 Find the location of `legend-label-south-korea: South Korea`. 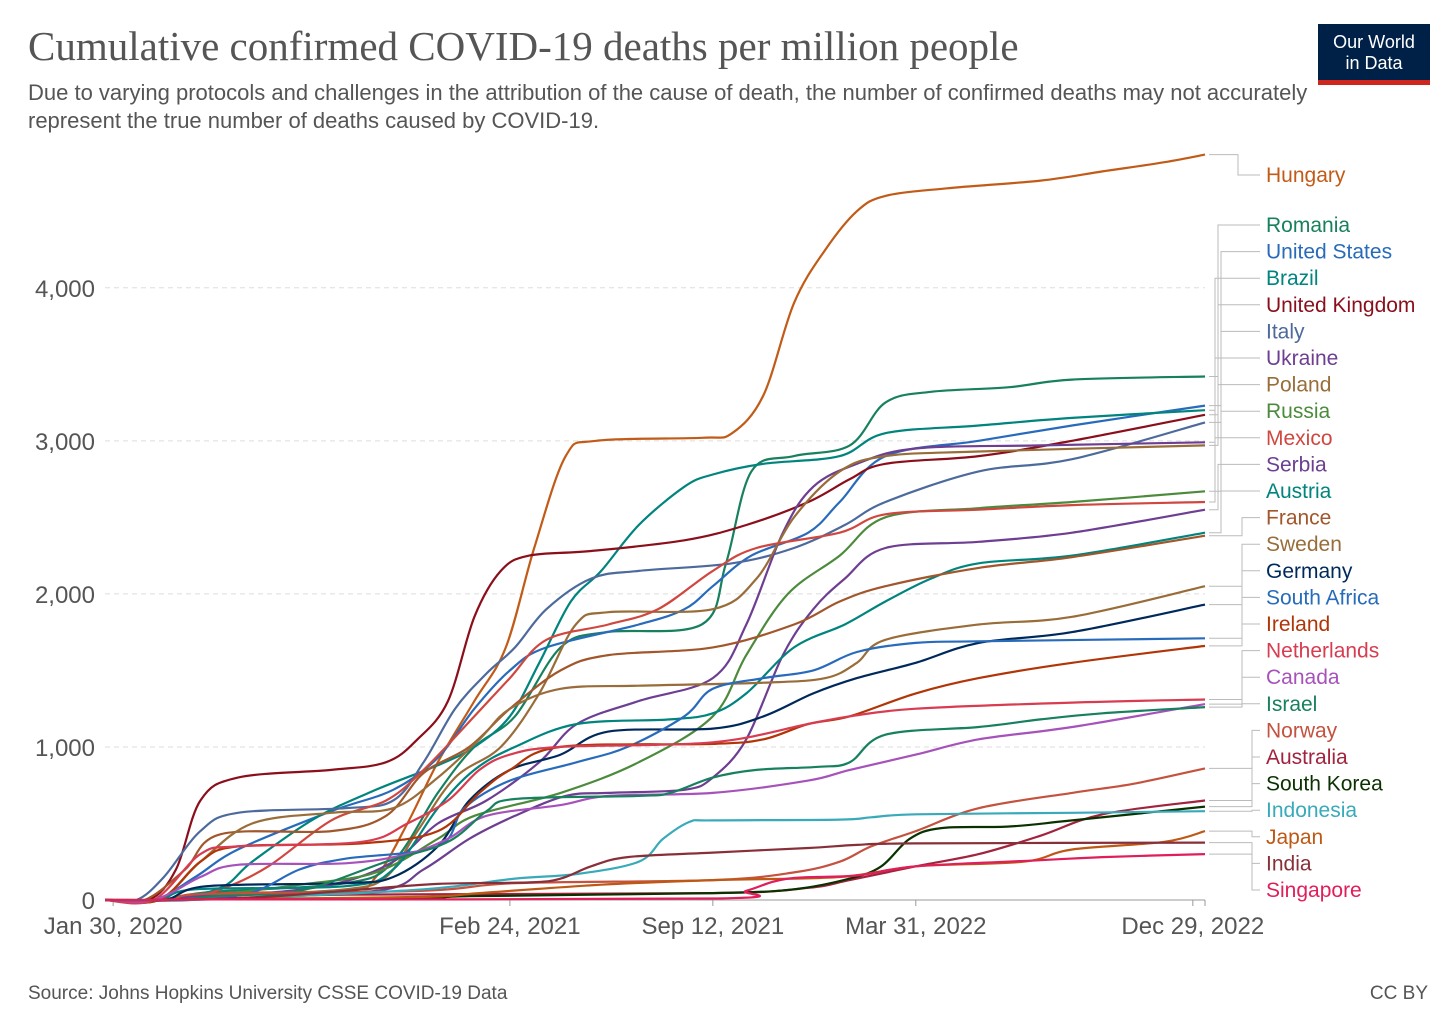

legend-label-south-korea: South Korea is located at coordinates (1324, 784).